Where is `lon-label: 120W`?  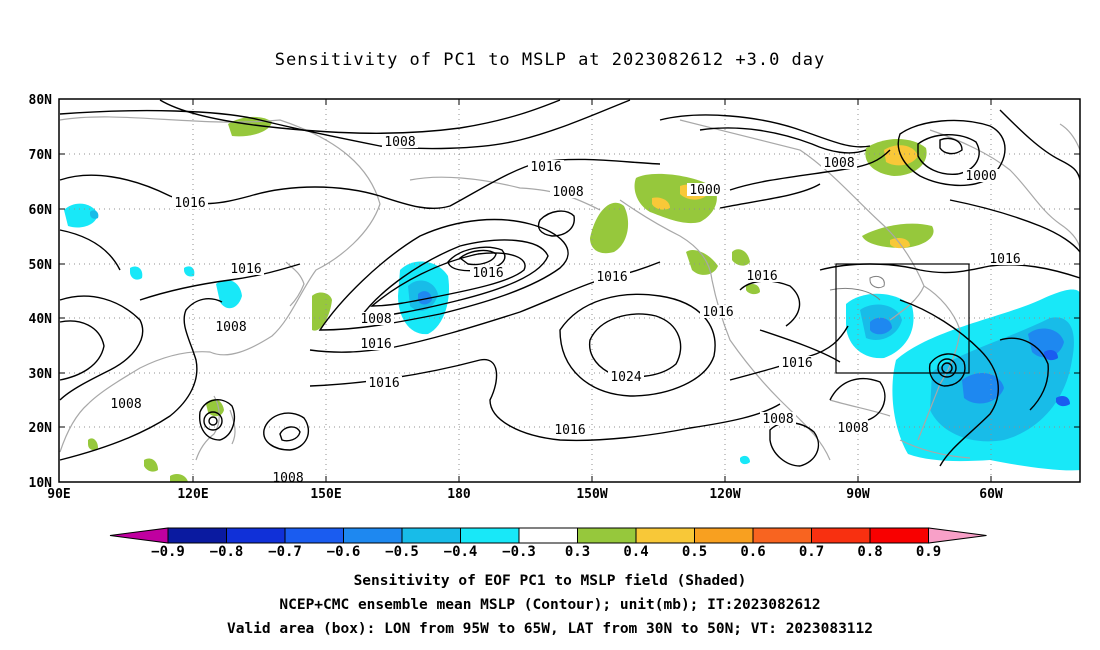 lon-label: 120W is located at coordinates (724, 494).